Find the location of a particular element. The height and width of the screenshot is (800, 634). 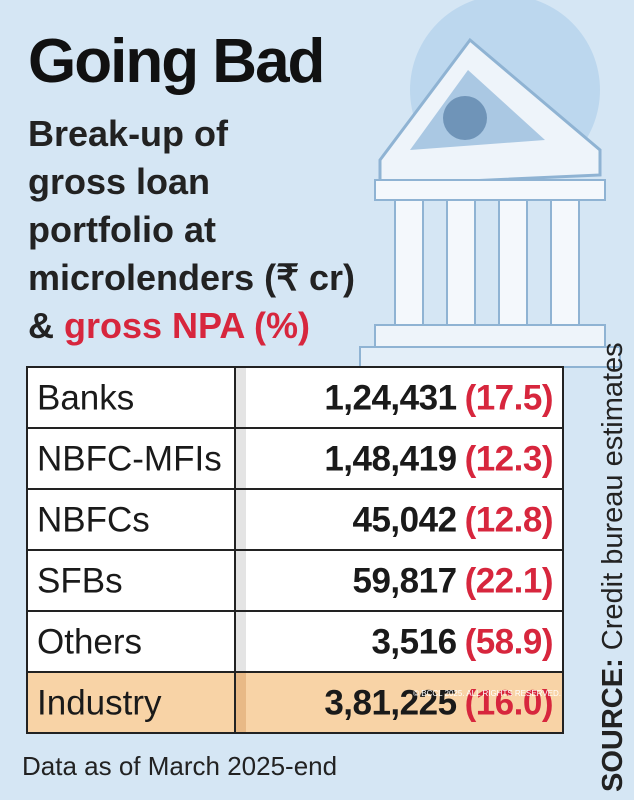

gross-npa: (22.1) is located at coordinates (509, 581).